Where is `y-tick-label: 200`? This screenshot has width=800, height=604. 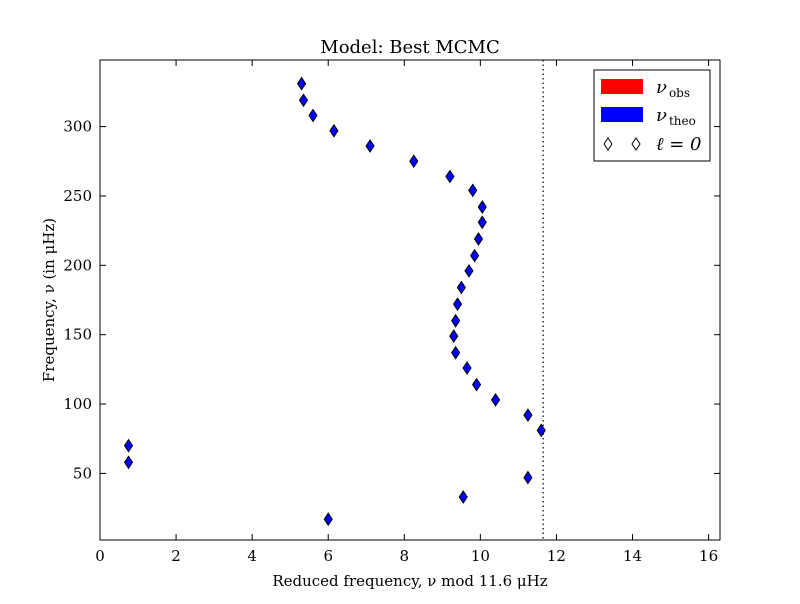
y-tick-label: 200 is located at coordinates (77, 265).